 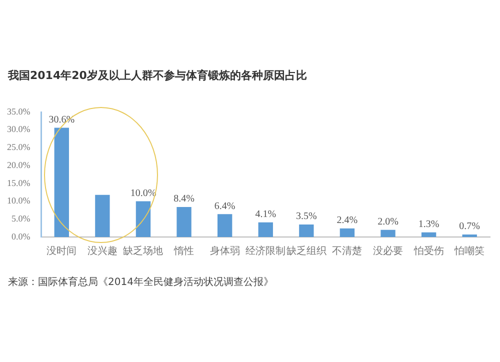 What do you see at coordinates (21, 236) in the screenshot?
I see `y-tick-label: 0.0%` at bounding box center [21, 236].